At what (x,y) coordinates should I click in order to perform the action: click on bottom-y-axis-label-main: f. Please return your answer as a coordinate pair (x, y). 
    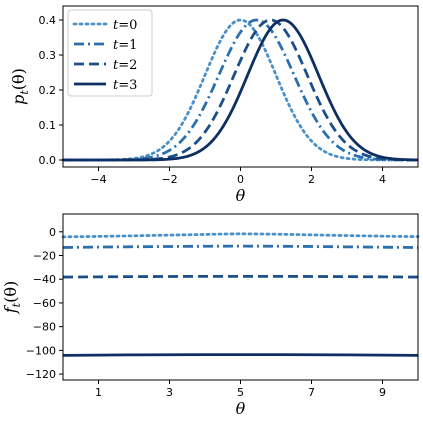
    Looking at the image, I should click on (10, 309).